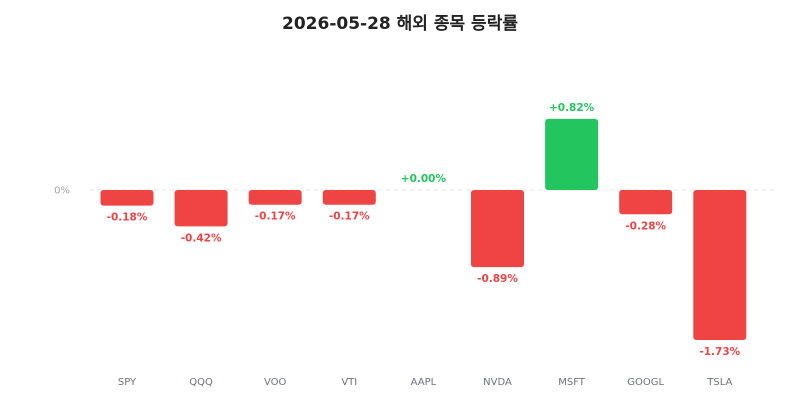  What do you see at coordinates (349, 217) in the screenshot?
I see `data-label-vti: -0.17%` at bounding box center [349, 217].